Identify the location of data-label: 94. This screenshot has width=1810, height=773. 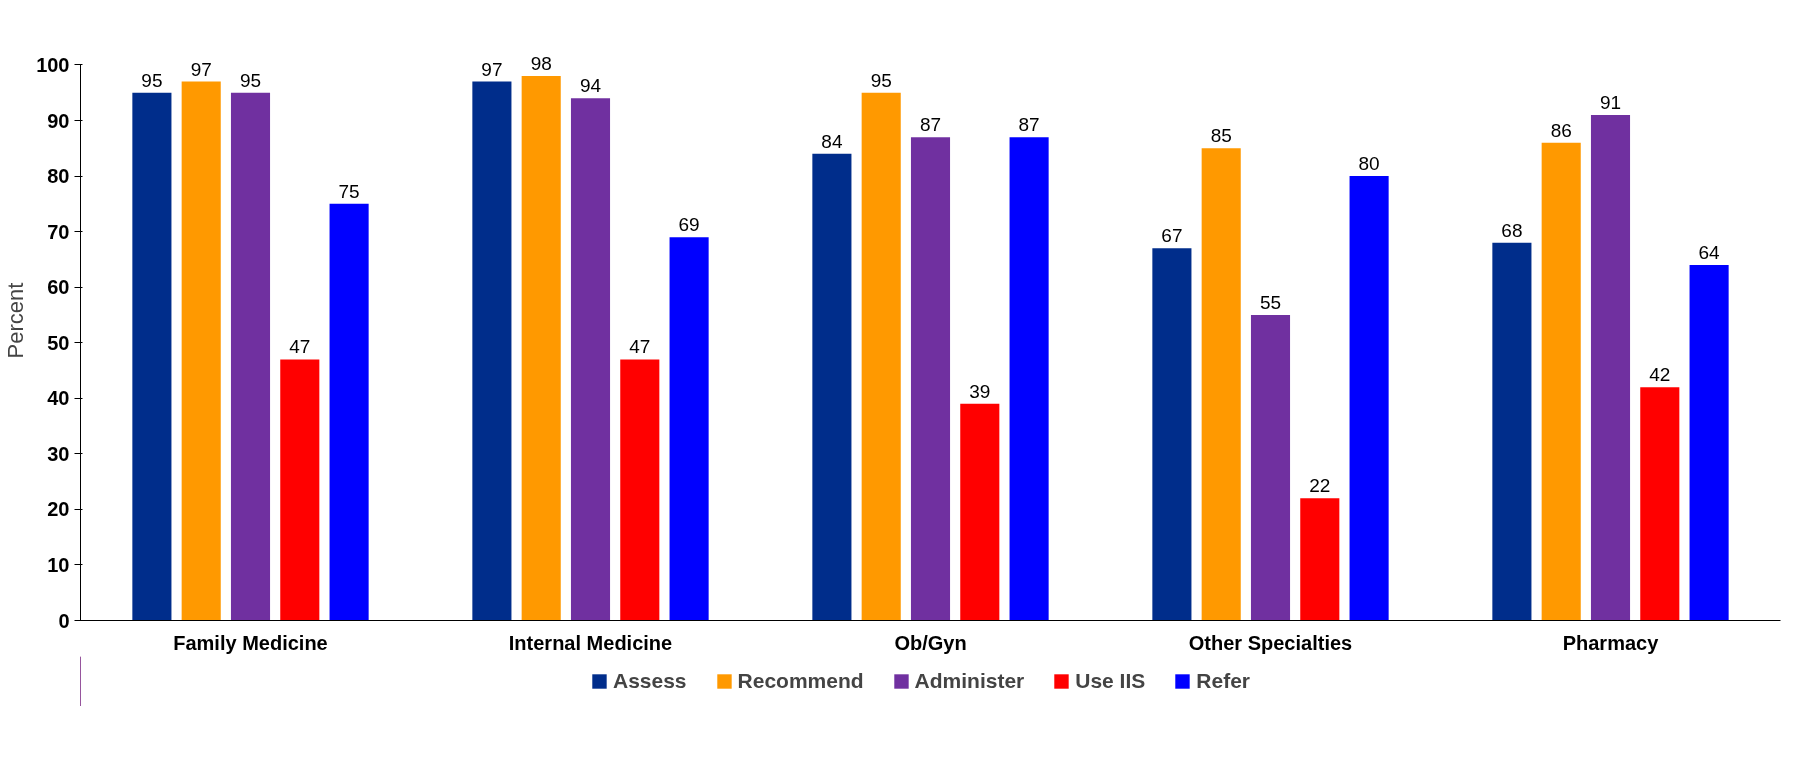
(590, 86).